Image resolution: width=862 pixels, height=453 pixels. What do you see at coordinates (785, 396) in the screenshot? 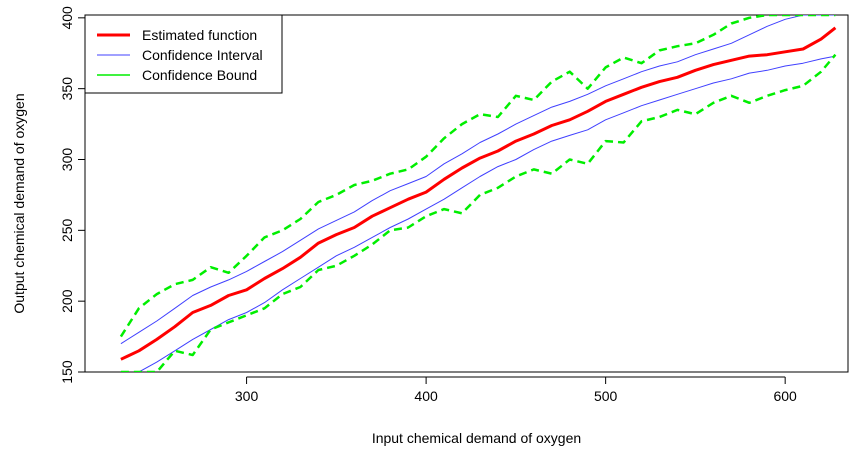
I see `x-tick-label: 600` at bounding box center [785, 396].